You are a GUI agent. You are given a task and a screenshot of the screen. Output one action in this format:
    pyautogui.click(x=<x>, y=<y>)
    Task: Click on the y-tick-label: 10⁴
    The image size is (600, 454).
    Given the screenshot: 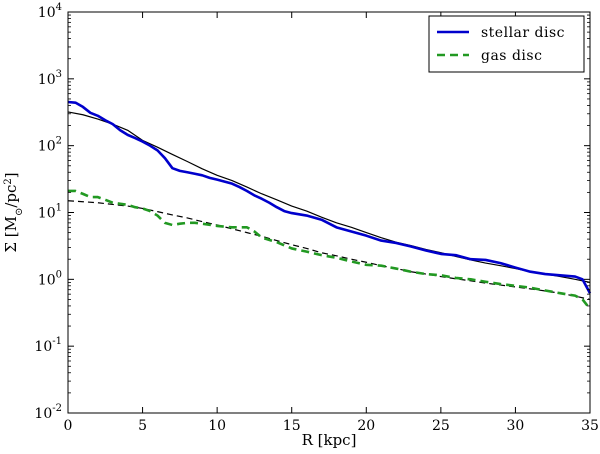 What is the action you would take?
    pyautogui.click(x=50, y=11)
    